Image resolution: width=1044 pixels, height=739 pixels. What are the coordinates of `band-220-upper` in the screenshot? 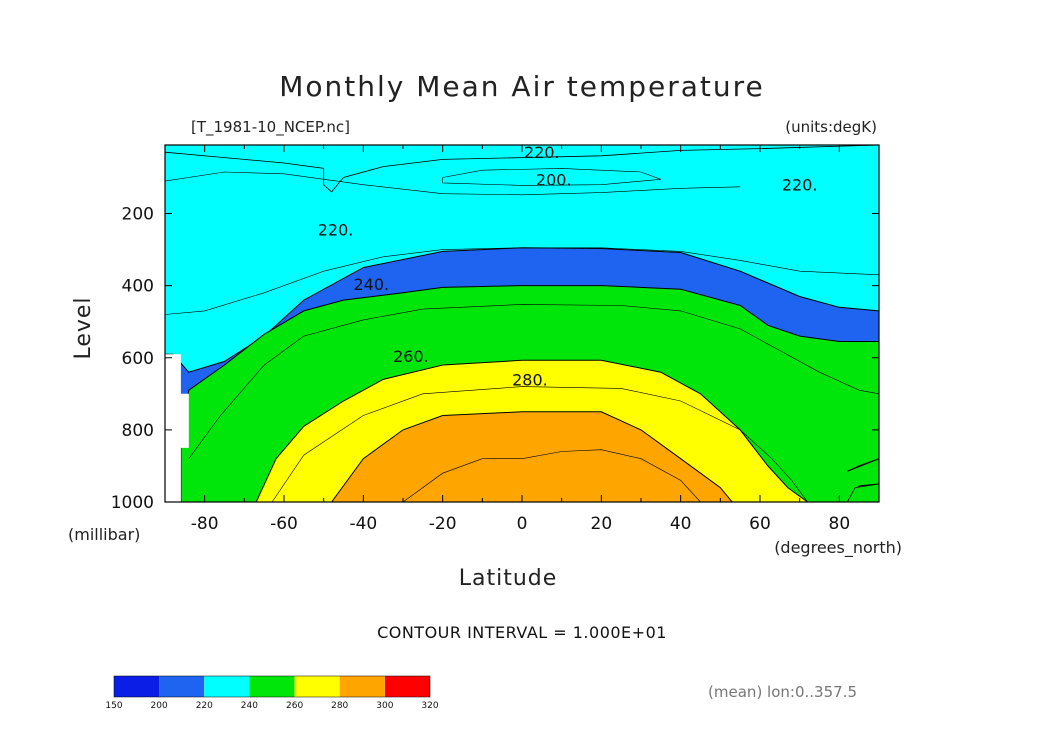 It's located at (522, 169).